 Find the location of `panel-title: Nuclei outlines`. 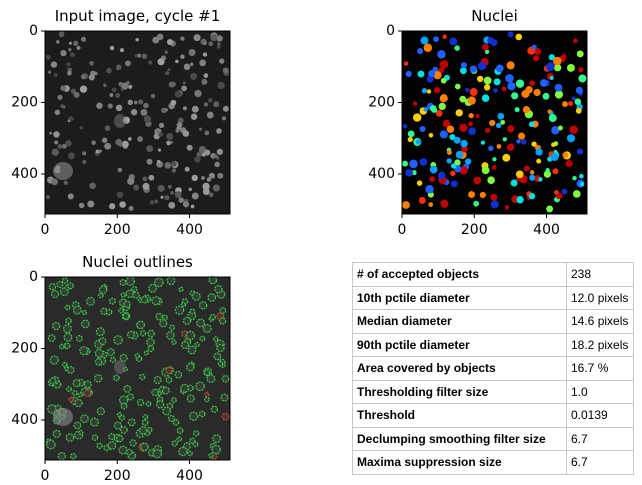

panel-title: Nuclei outlines is located at coordinates (137, 262).